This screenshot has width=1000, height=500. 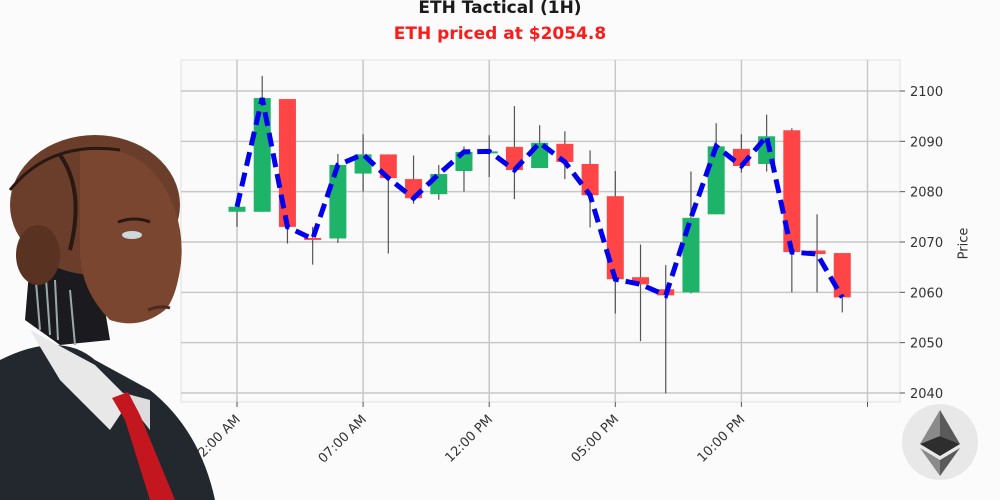 I want to click on y-axis: 2040 2050 2060 2070 2080 2090 2100, so click(x=921, y=243).